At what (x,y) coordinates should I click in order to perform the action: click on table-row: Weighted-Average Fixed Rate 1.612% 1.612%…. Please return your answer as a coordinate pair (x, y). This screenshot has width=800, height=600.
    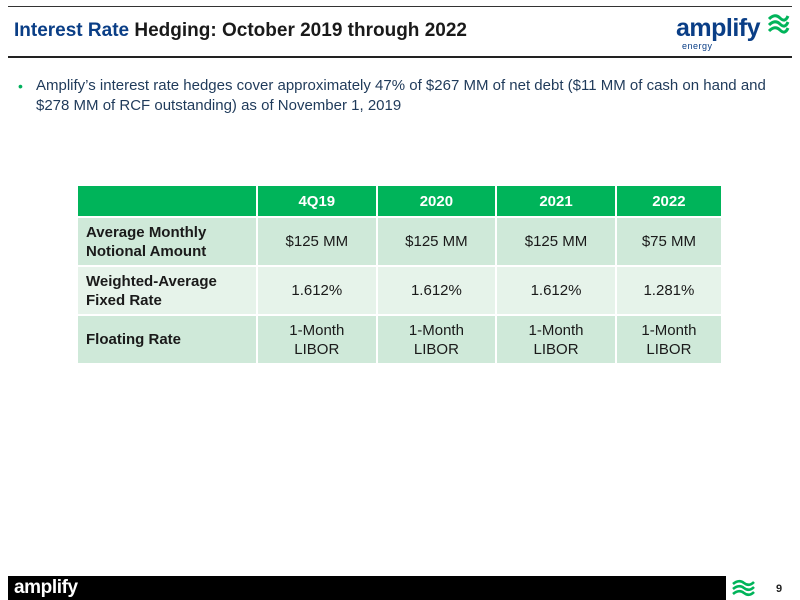
    Looking at the image, I should click on (400, 290).